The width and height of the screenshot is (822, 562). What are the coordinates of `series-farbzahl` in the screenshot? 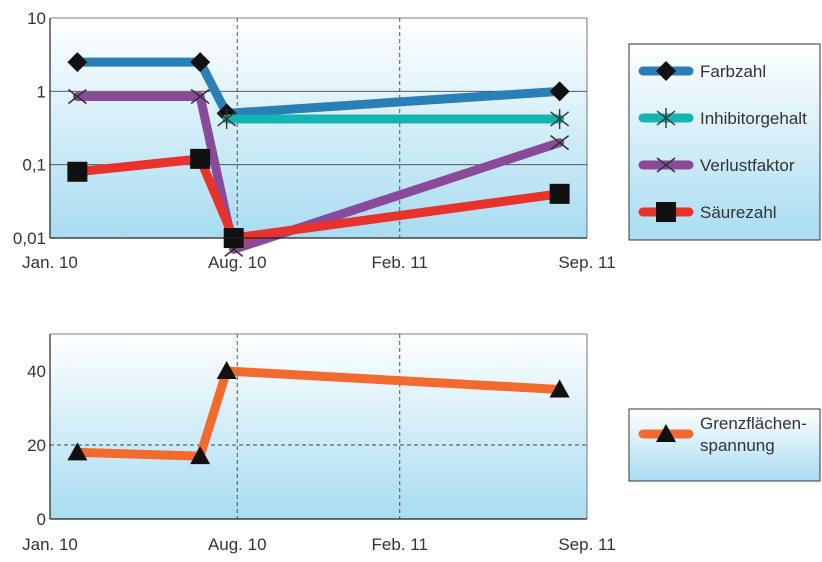 It's located at (318, 88).